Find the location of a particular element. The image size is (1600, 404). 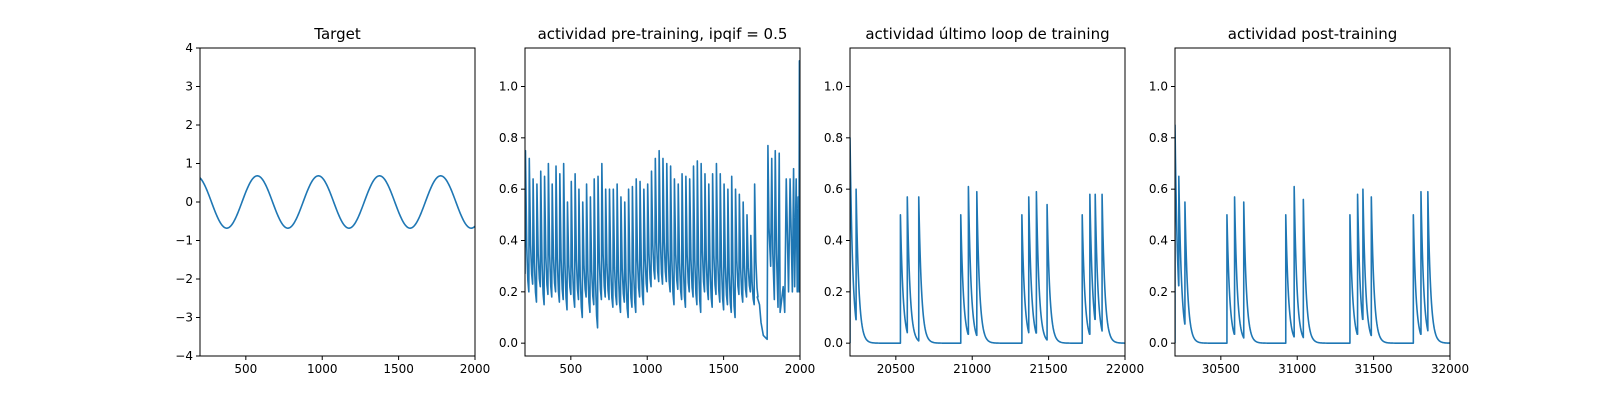

x-tick-label: 20500 is located at coordinates (896, 369).